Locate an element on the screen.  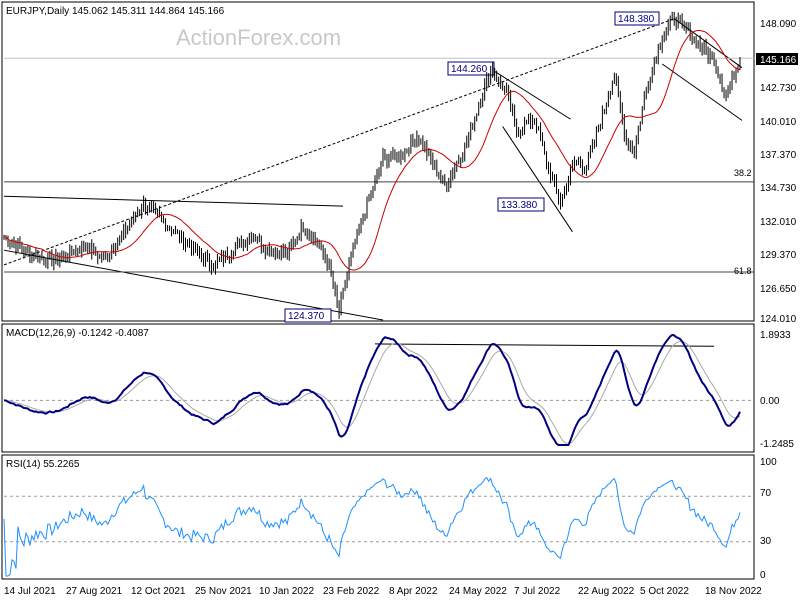
x-axis-label: 22 Aug 2022 is located at coordinates (606, 591).